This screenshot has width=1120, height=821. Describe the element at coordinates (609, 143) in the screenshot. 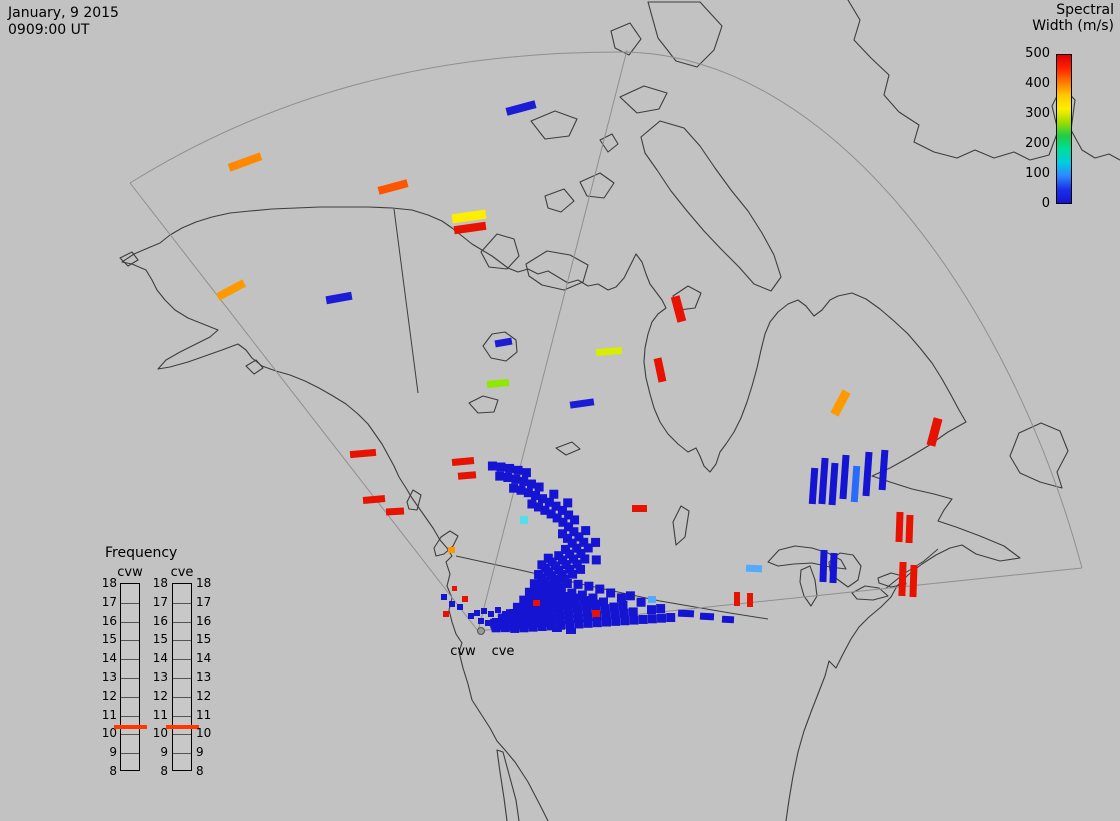

I see `arctic-small-island` at that location.